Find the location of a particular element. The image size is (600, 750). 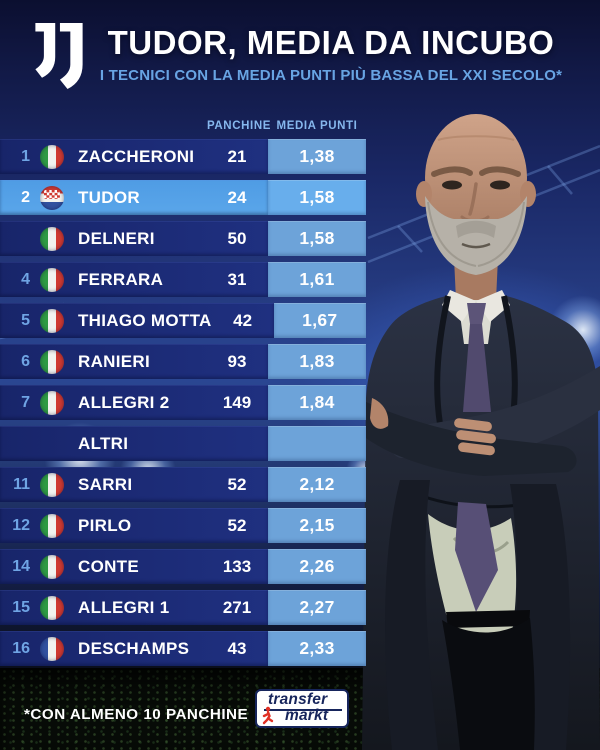

coach-name: PIRLO is located at coordinates (105, 525).